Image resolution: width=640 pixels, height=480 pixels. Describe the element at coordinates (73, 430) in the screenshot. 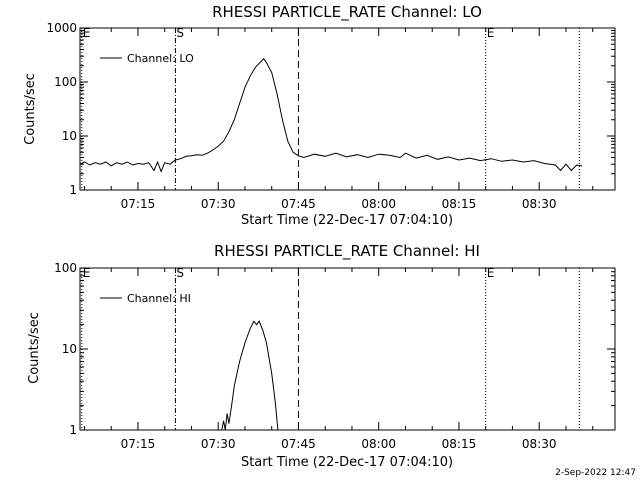

I see `hi-y-tick-label: 1` at that location.